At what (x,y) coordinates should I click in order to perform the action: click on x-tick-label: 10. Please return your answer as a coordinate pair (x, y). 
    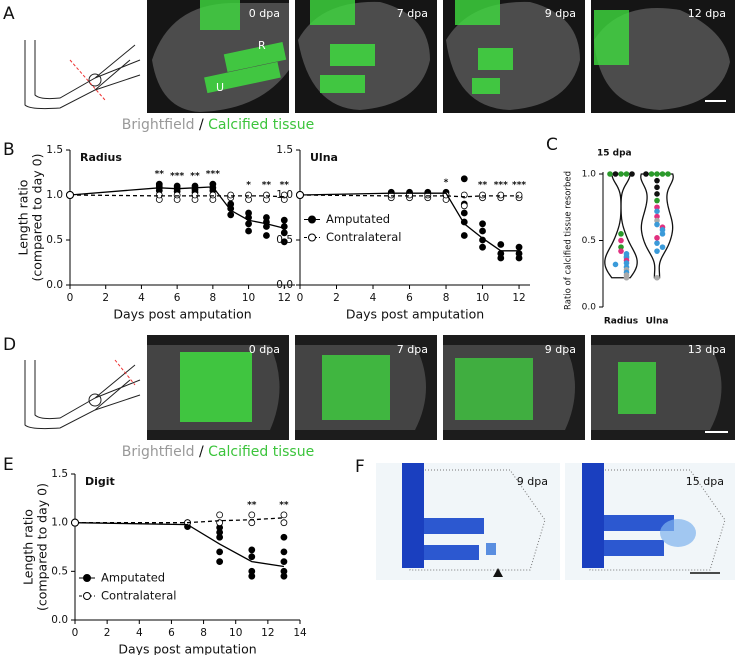
    Looking at the image, I should click on (248, 298).